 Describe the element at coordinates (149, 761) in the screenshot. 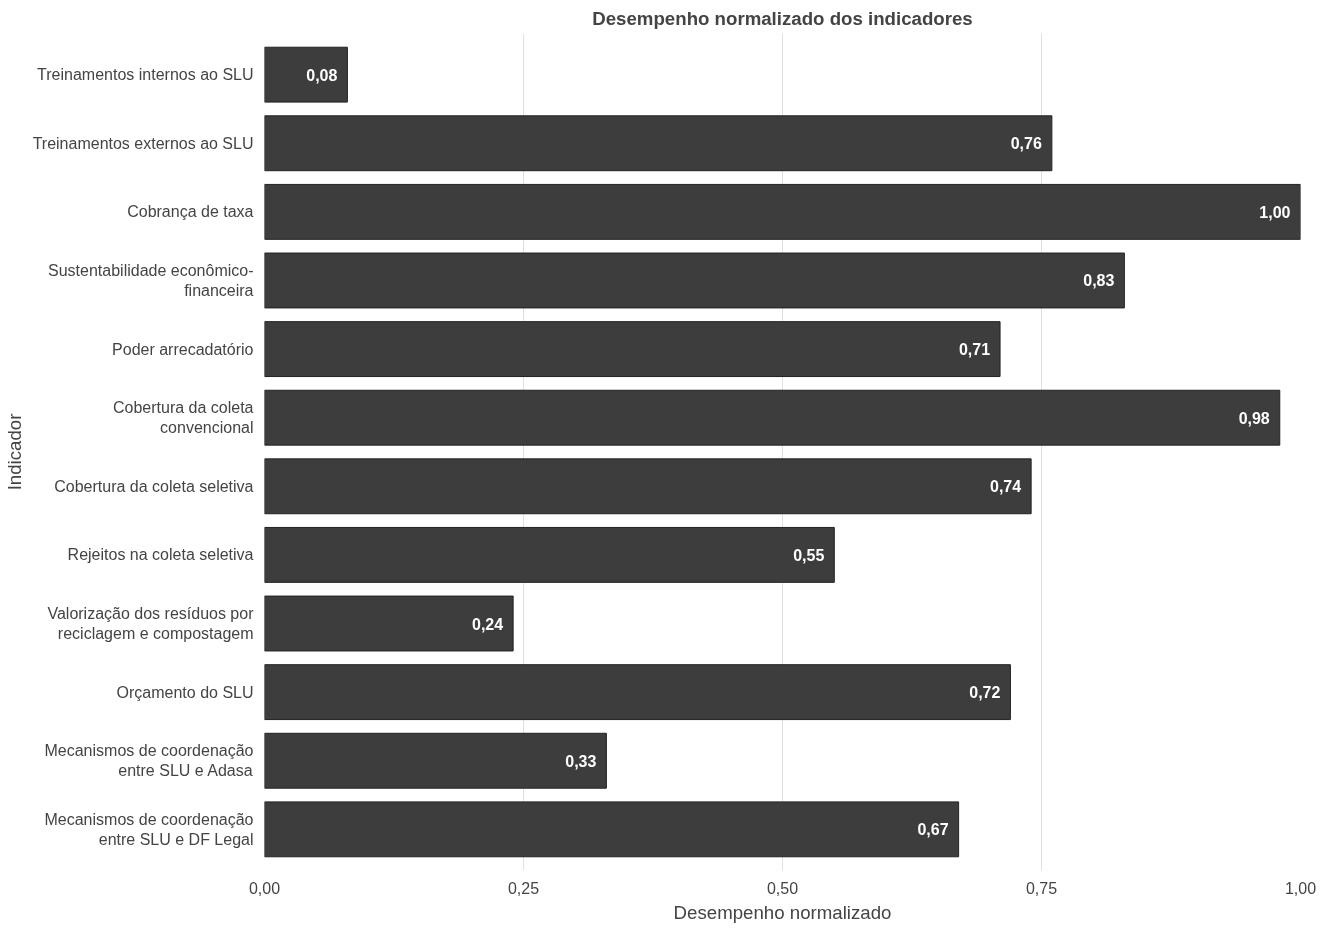

I see `y-tick-label: Mecanismos de coordenação entre SLU e Adasa` at that location.